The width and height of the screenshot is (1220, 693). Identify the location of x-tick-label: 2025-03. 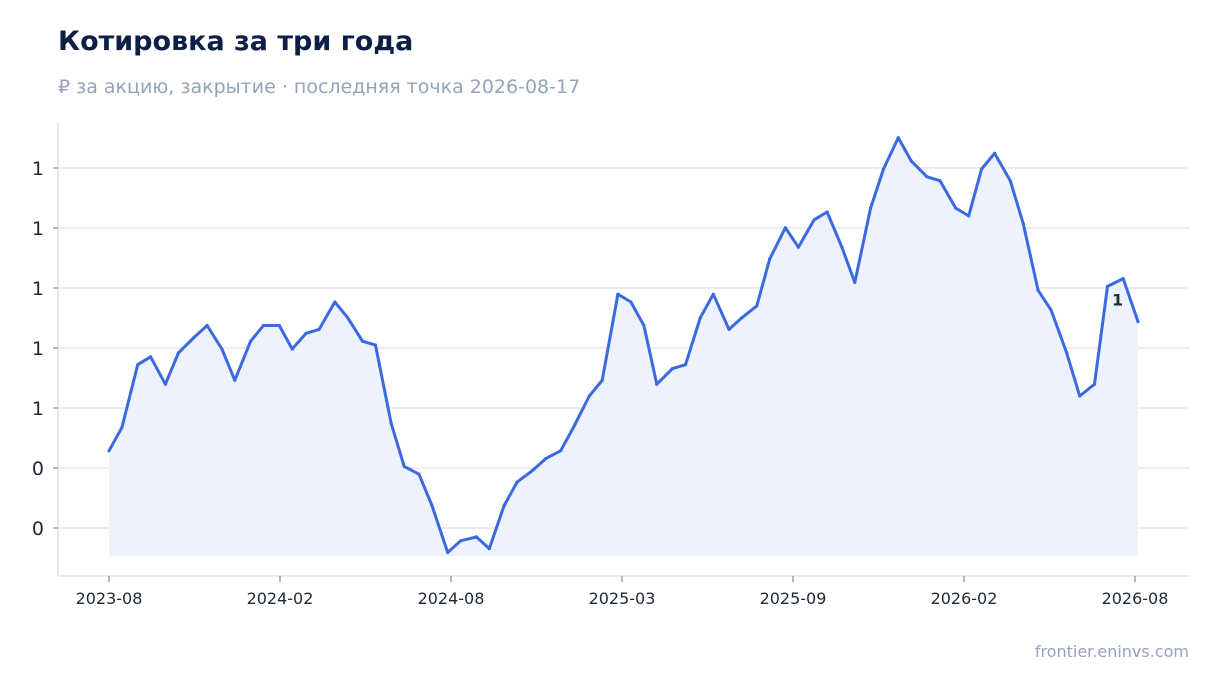
(622, 598).